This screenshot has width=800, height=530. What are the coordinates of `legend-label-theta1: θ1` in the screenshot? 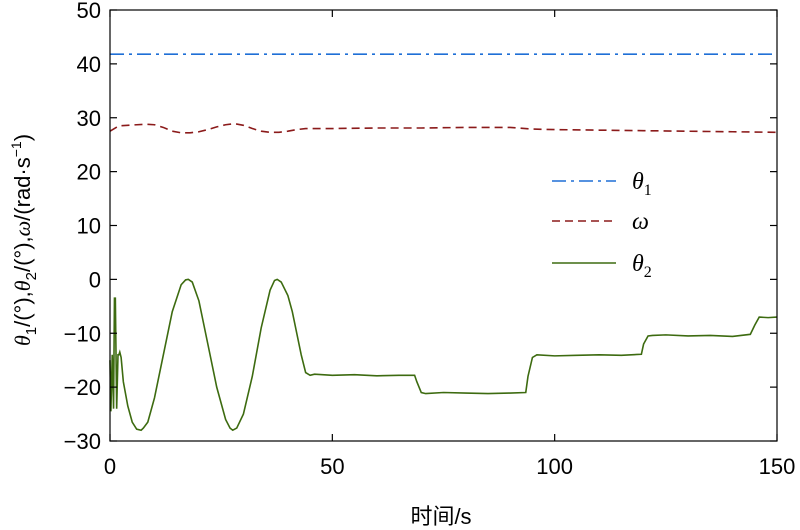 It's located at (642, 184).